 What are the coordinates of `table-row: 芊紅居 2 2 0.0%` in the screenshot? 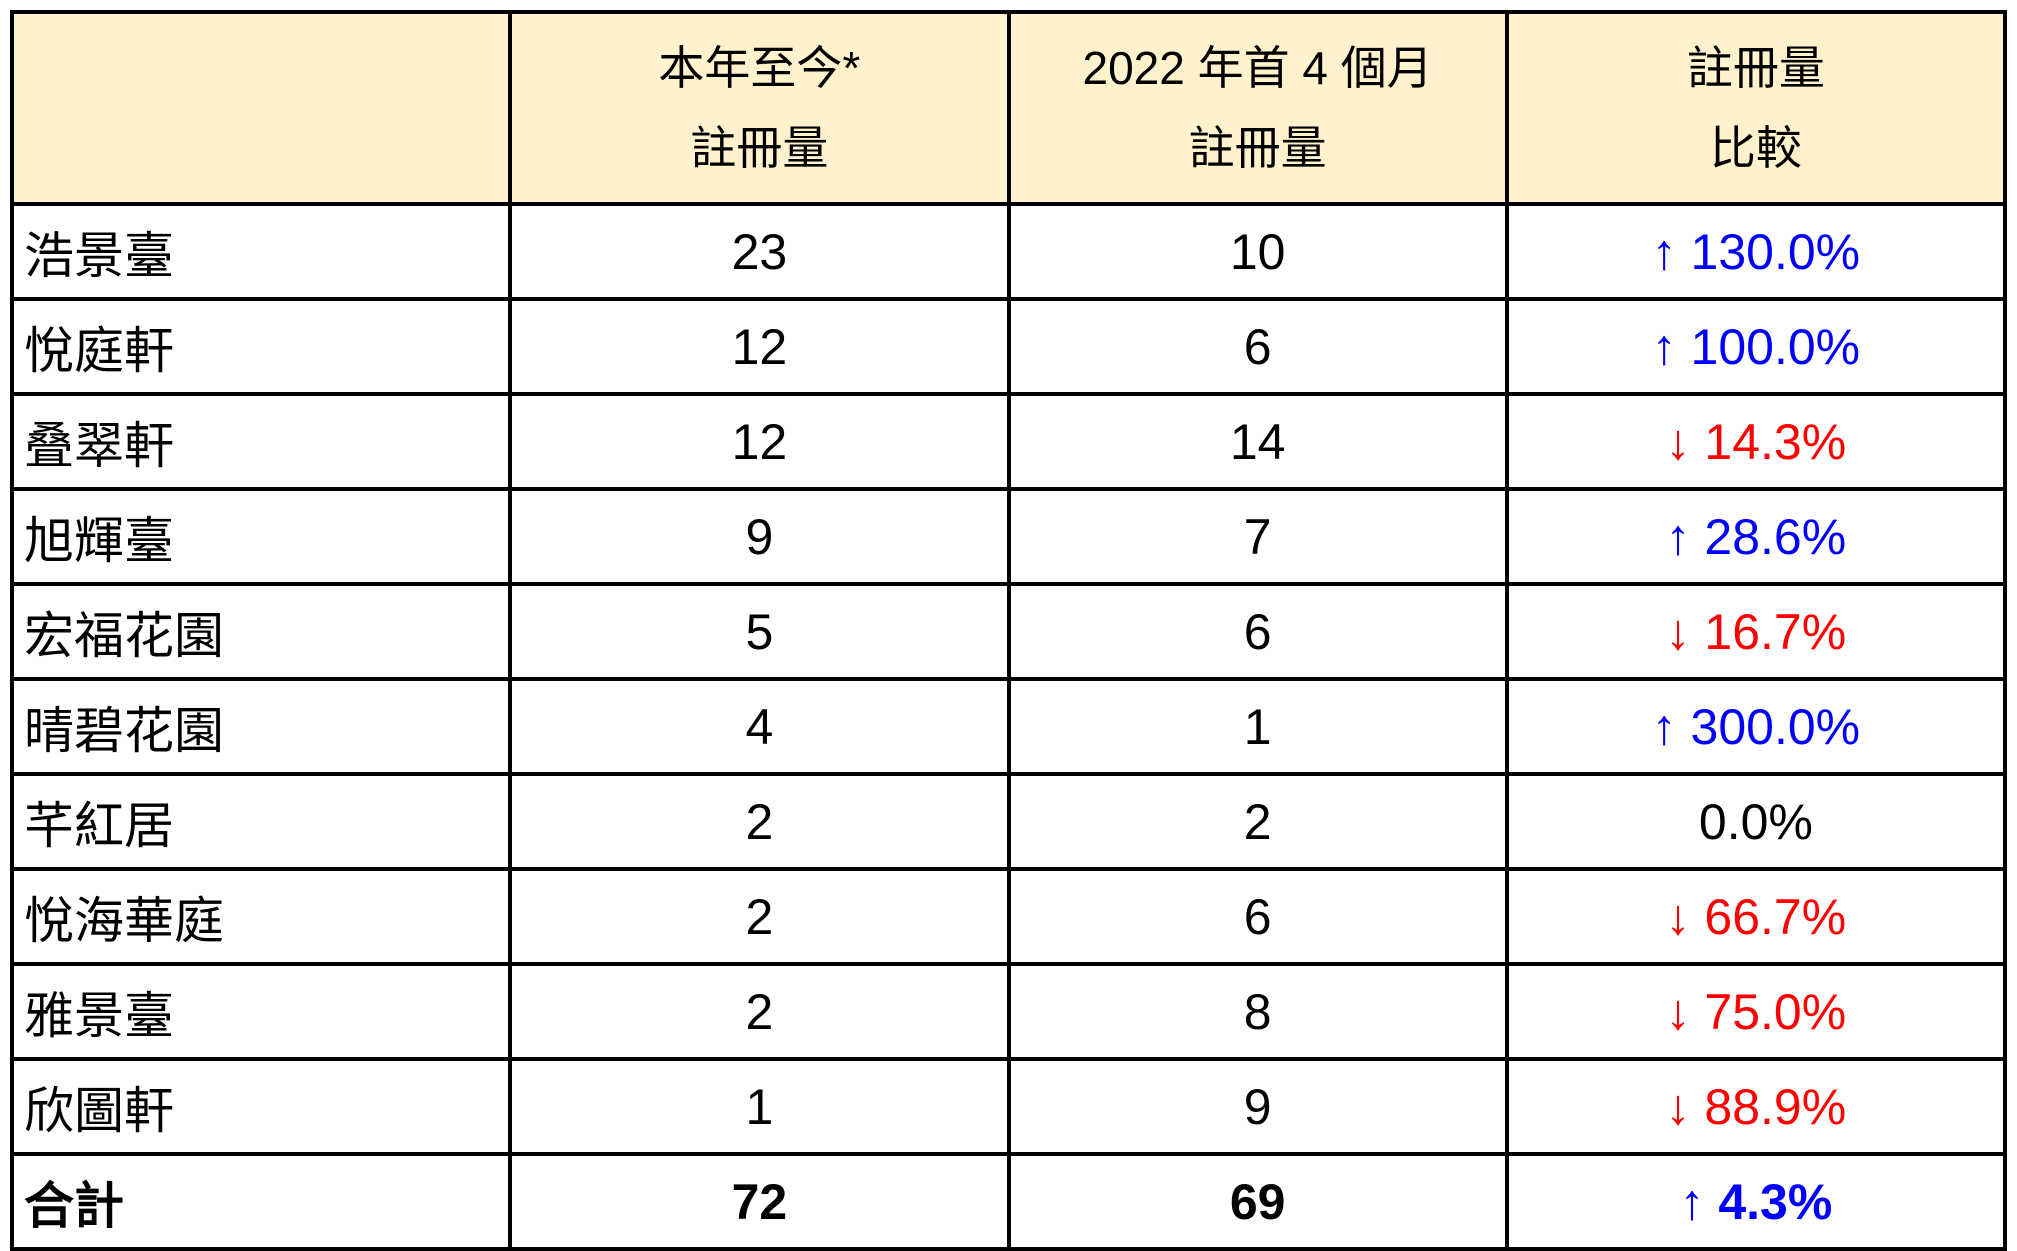 It's located at (1008, 821).